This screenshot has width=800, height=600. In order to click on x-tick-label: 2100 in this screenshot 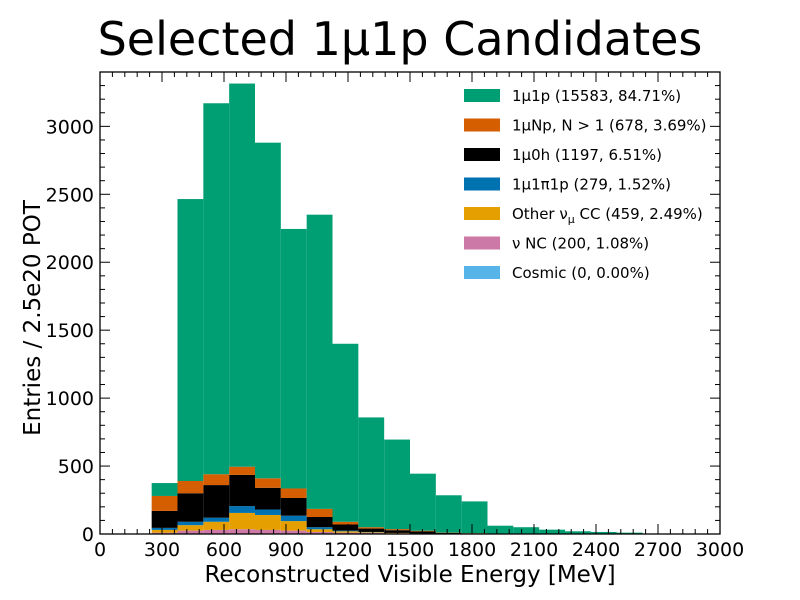, I will do `click(534, 550)`.